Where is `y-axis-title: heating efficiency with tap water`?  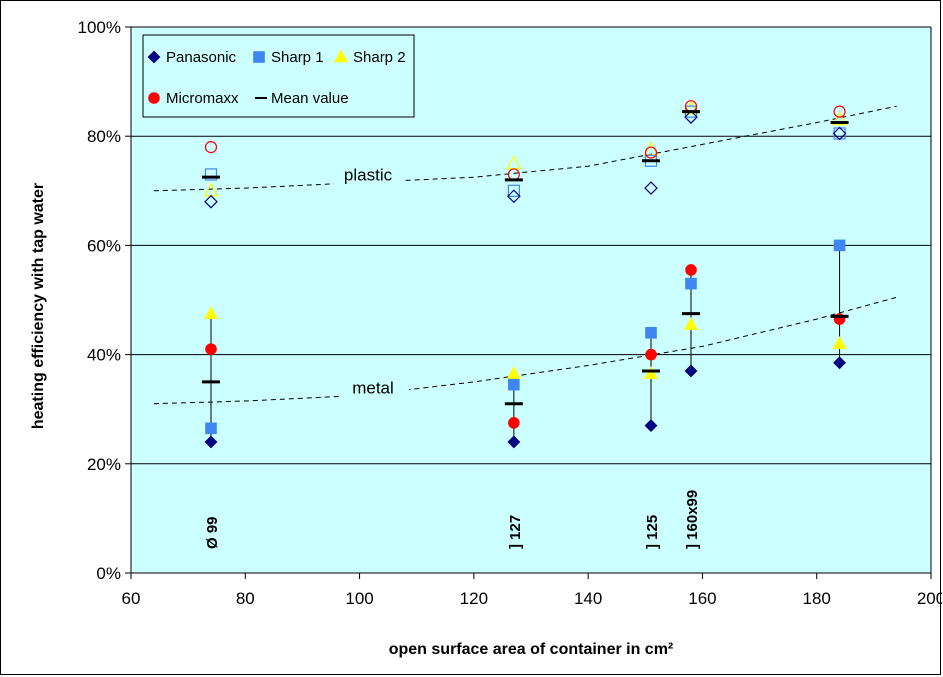 y-axis-title: heating efficiency with tap water is located at coordinates (38, 306).